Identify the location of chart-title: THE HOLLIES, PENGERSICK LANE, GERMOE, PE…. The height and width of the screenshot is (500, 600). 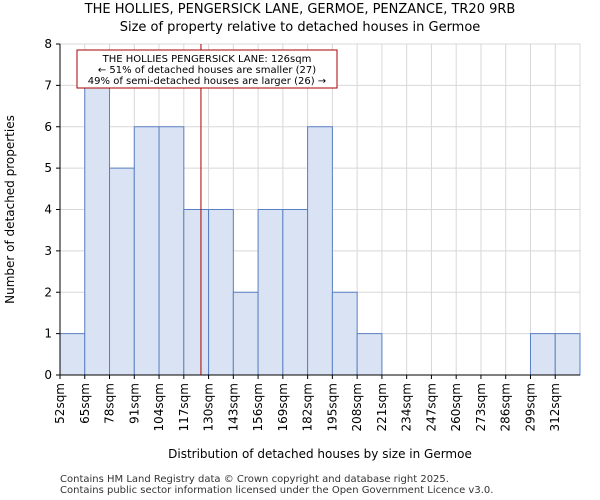
(300, 9).